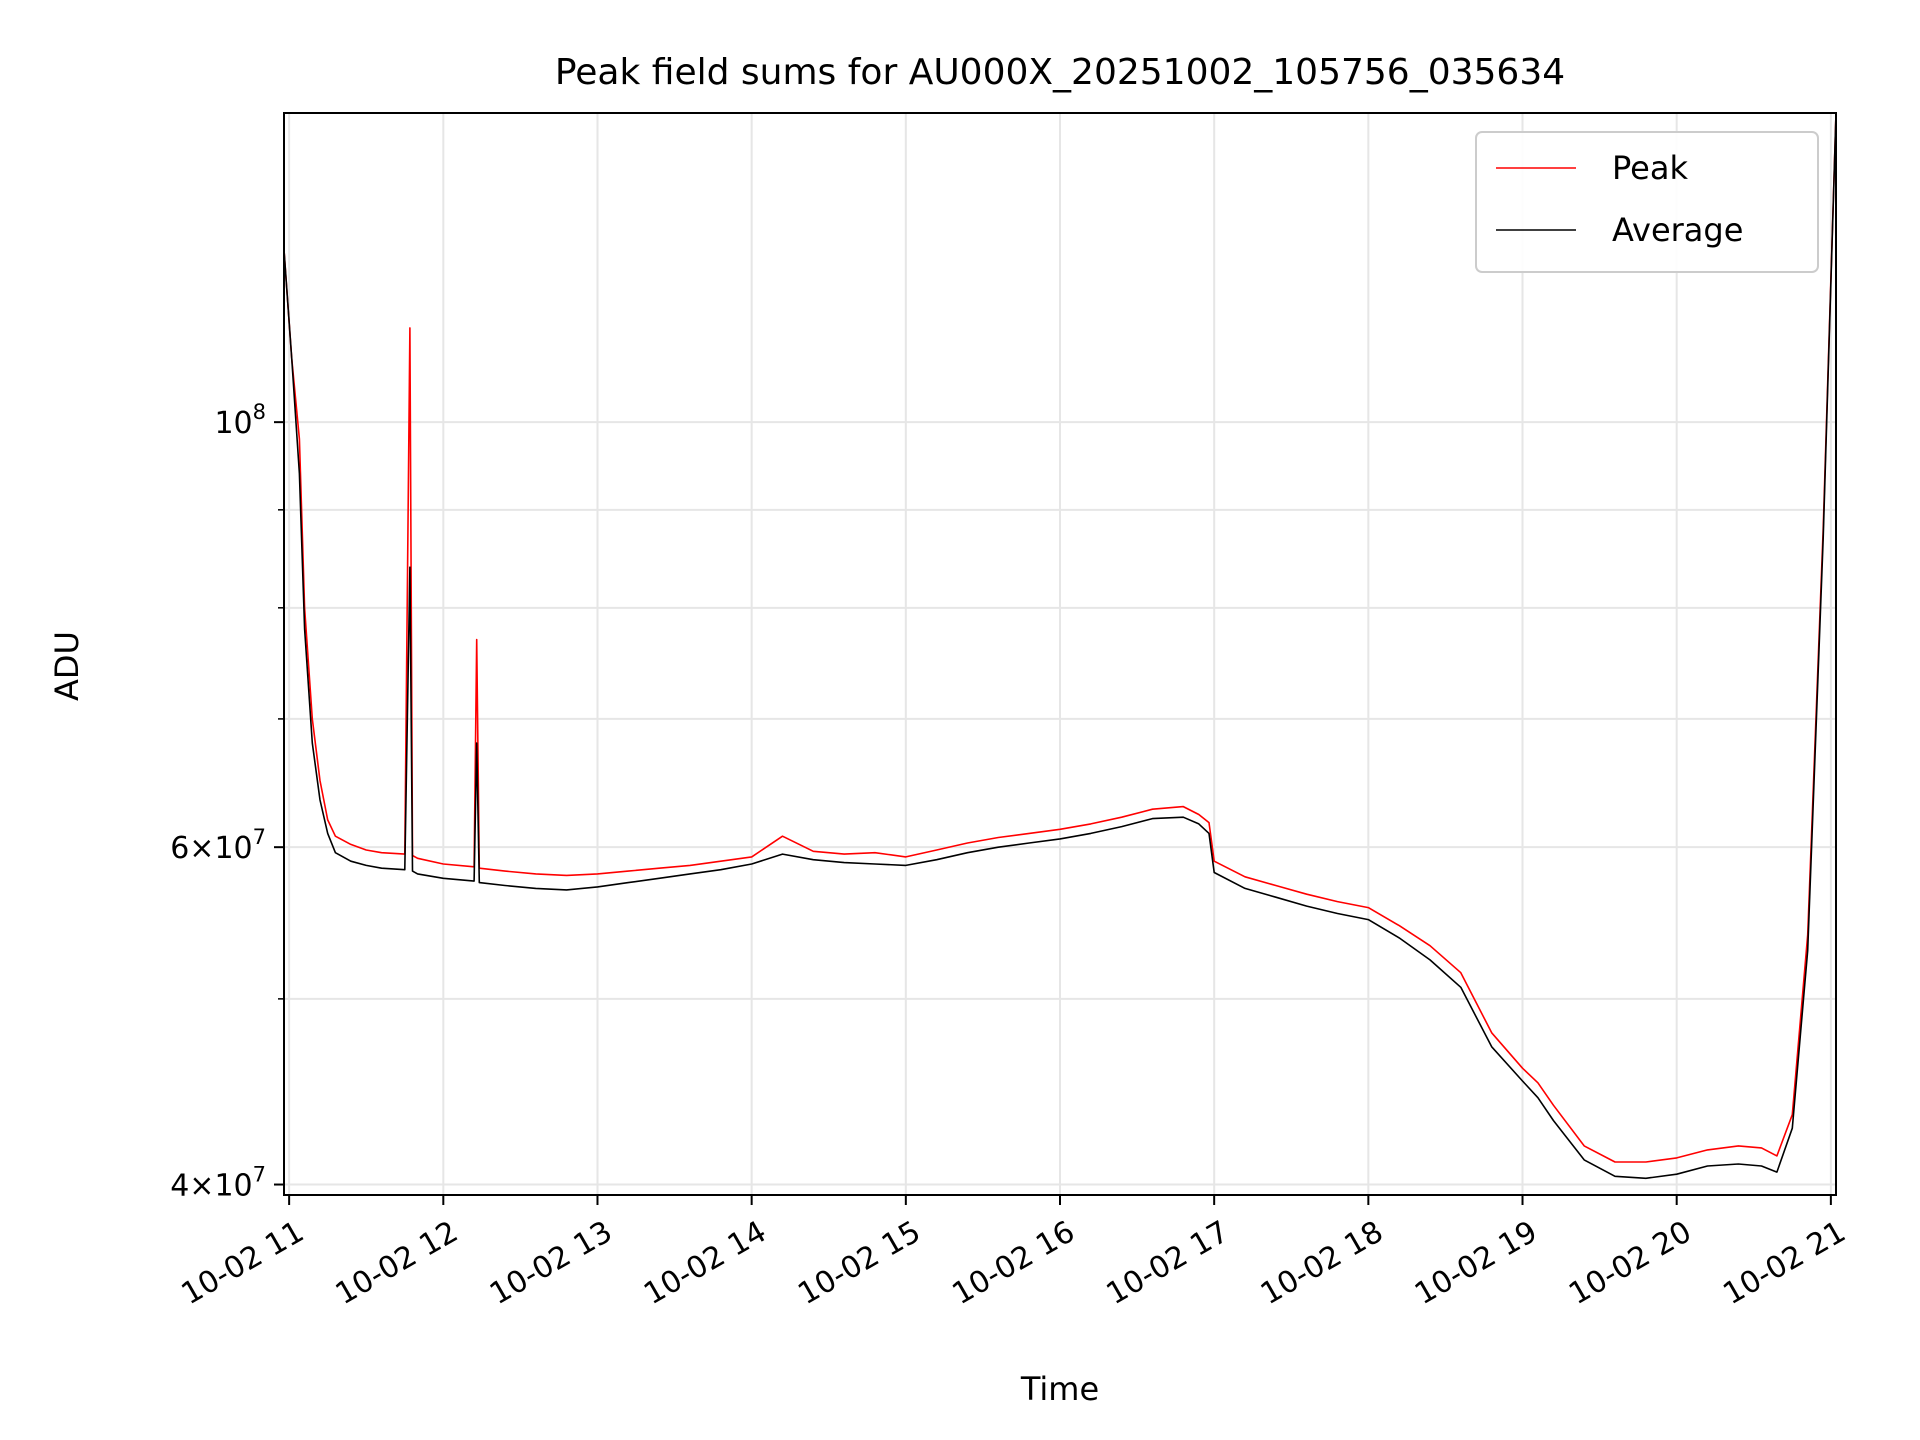 This screenshot has height=1440, width=1920. I want to click on y-tick-label: 4×10⁷, so click(218, 1183).